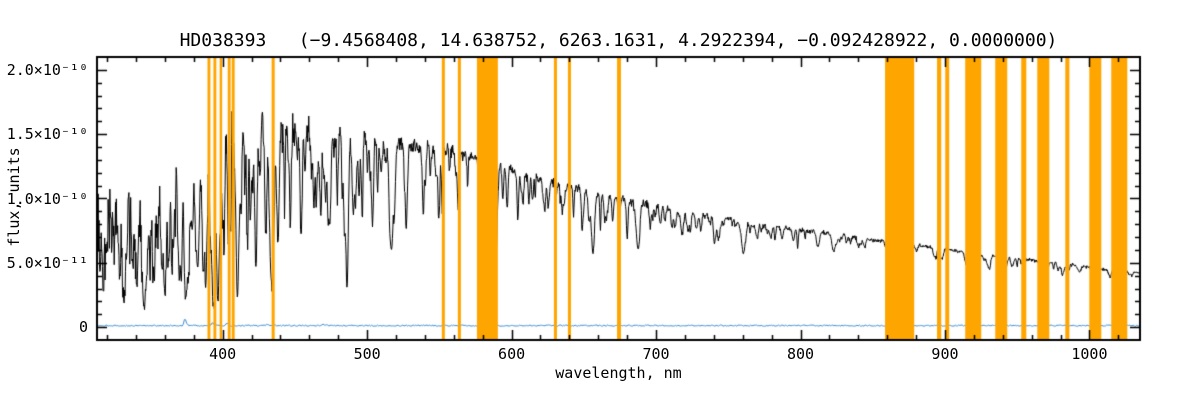  Describe the element at coordinates (1089, 354) in the screenshot. I see `x-tick-label: 1000` at that location.